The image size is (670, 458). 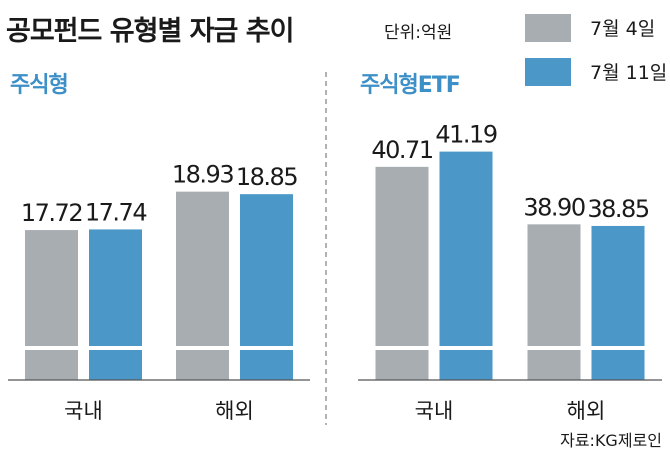 What do you see at coordinates (553, 207) in the screenshot?
I see `value-label: 38.90` at bounding box center [553, 207].